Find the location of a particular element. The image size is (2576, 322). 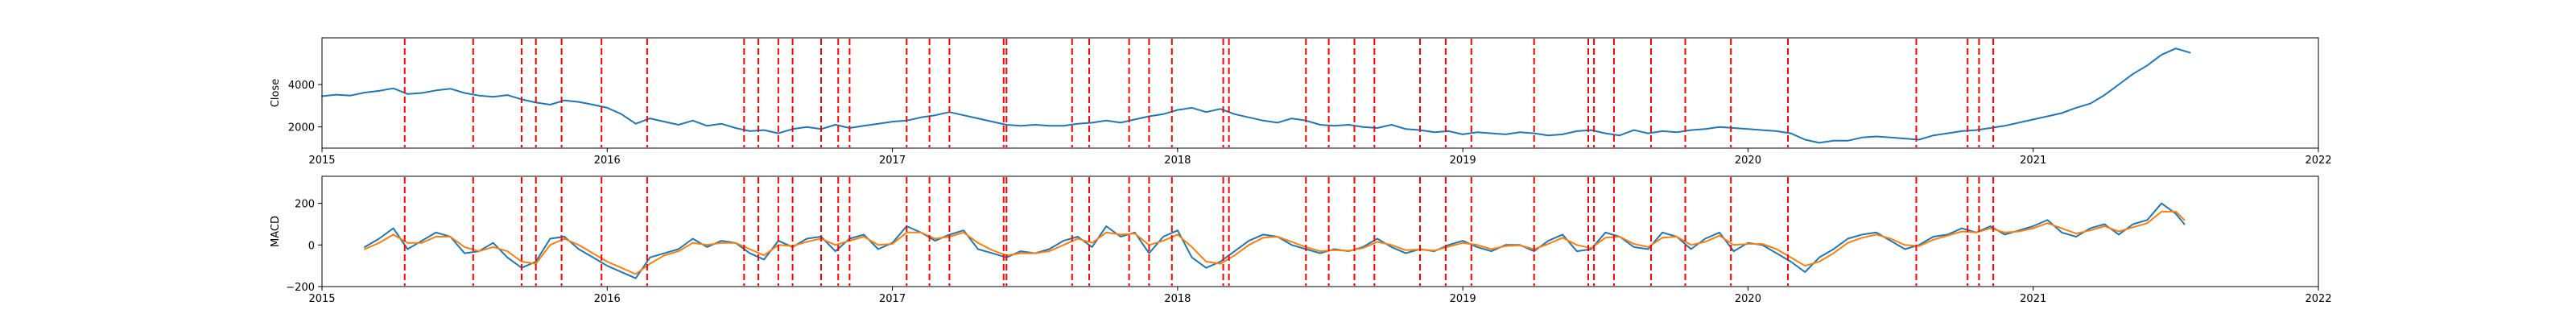

close-ylabel: Close is located at coordinates (276, 93).